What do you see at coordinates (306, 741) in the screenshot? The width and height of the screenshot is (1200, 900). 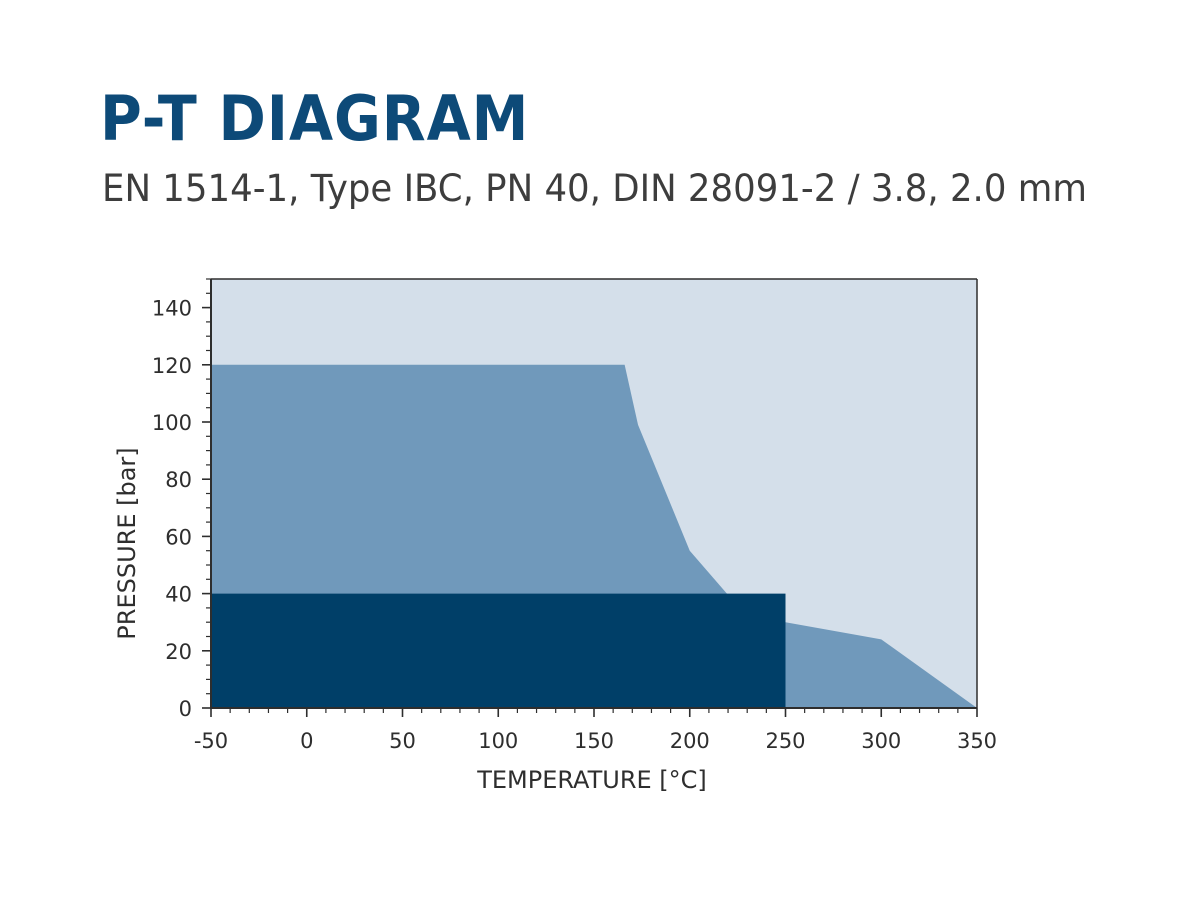 I see `x-tick-label: 0` at bounding box center [306, 741].